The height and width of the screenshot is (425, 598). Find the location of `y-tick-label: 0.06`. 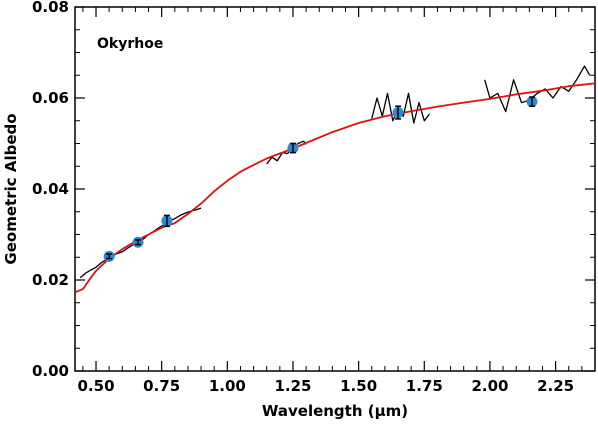

y-tick-label: 0.06 is located at coordinates (50, 98).